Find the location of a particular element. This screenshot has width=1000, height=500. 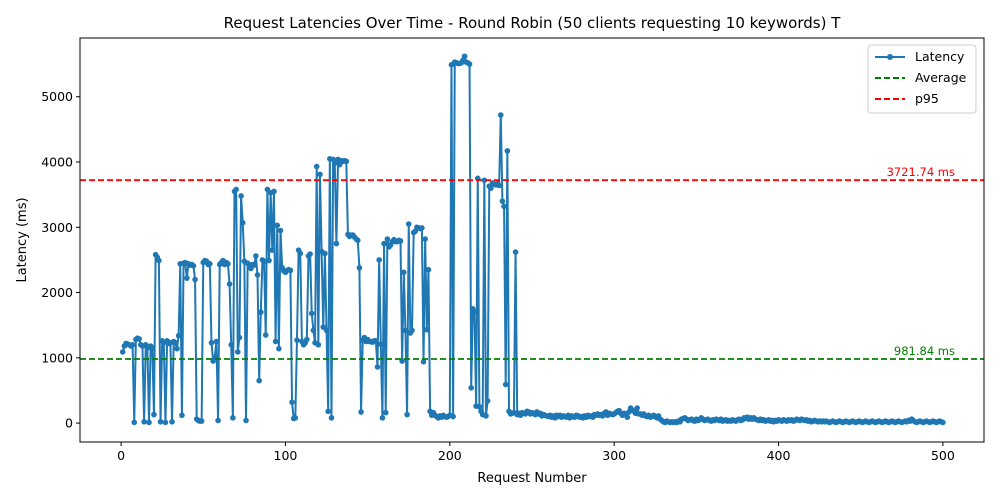

y-tick-label: 5000 is located at coordinates (57, 96).